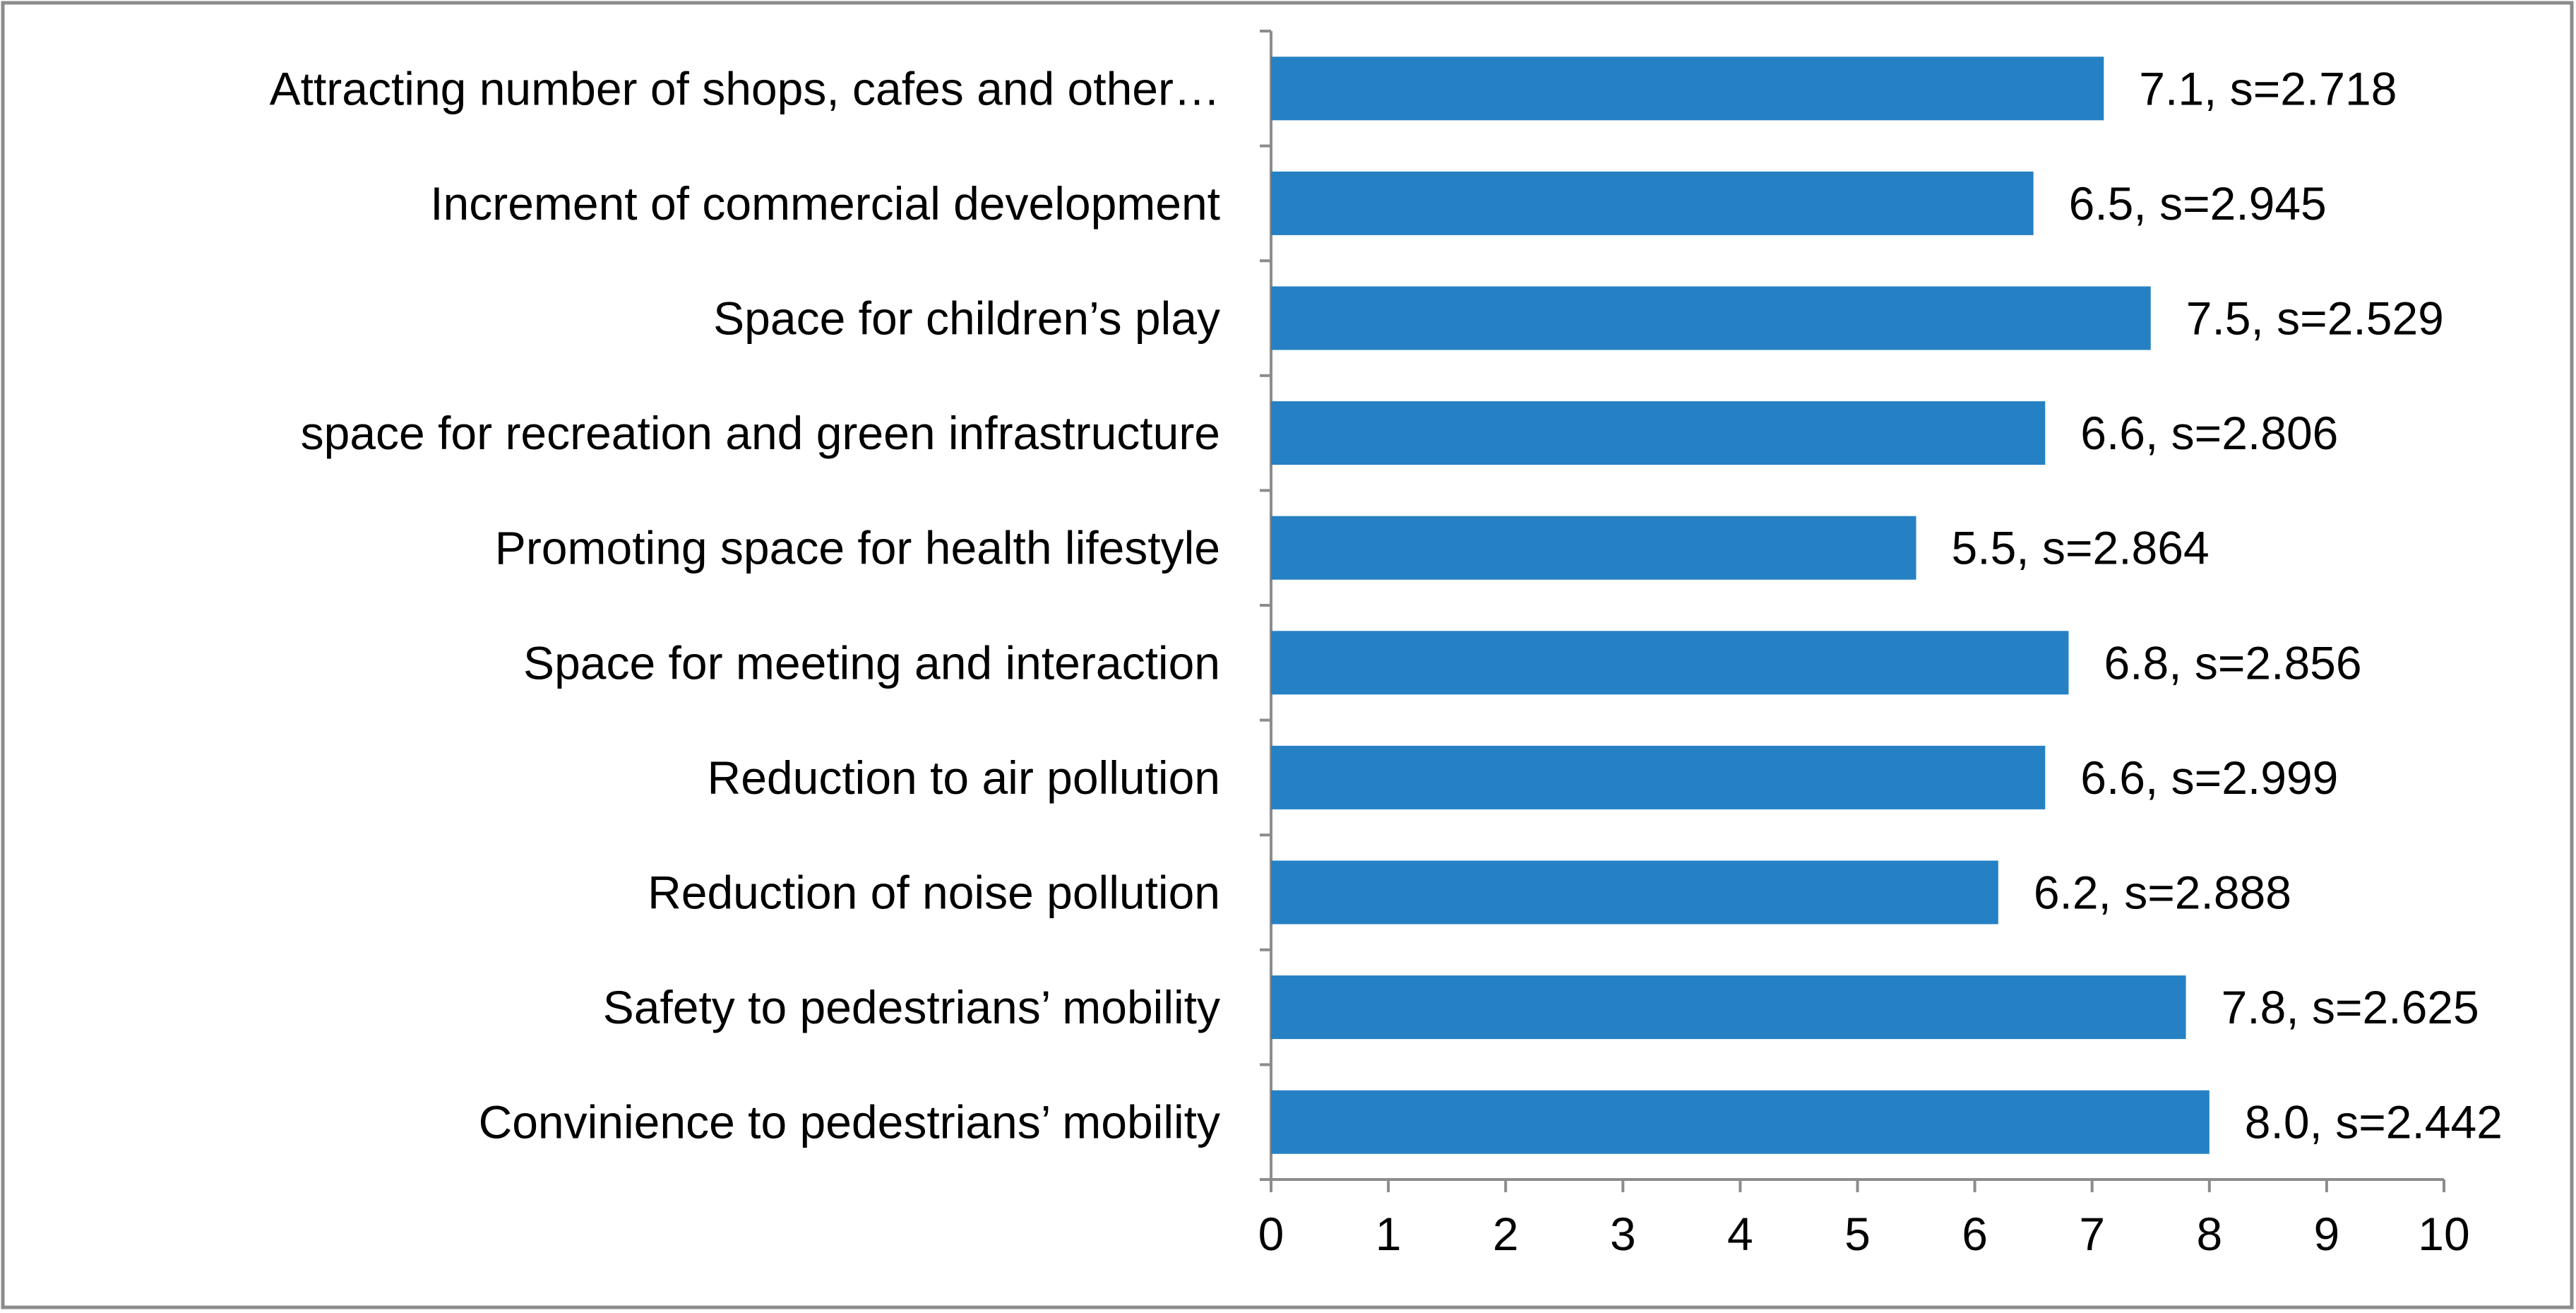 The width and height of the screenshot is (2576, 1313). I want to click on data-label: 8.0, s=2.442, so click(2374, 1122).